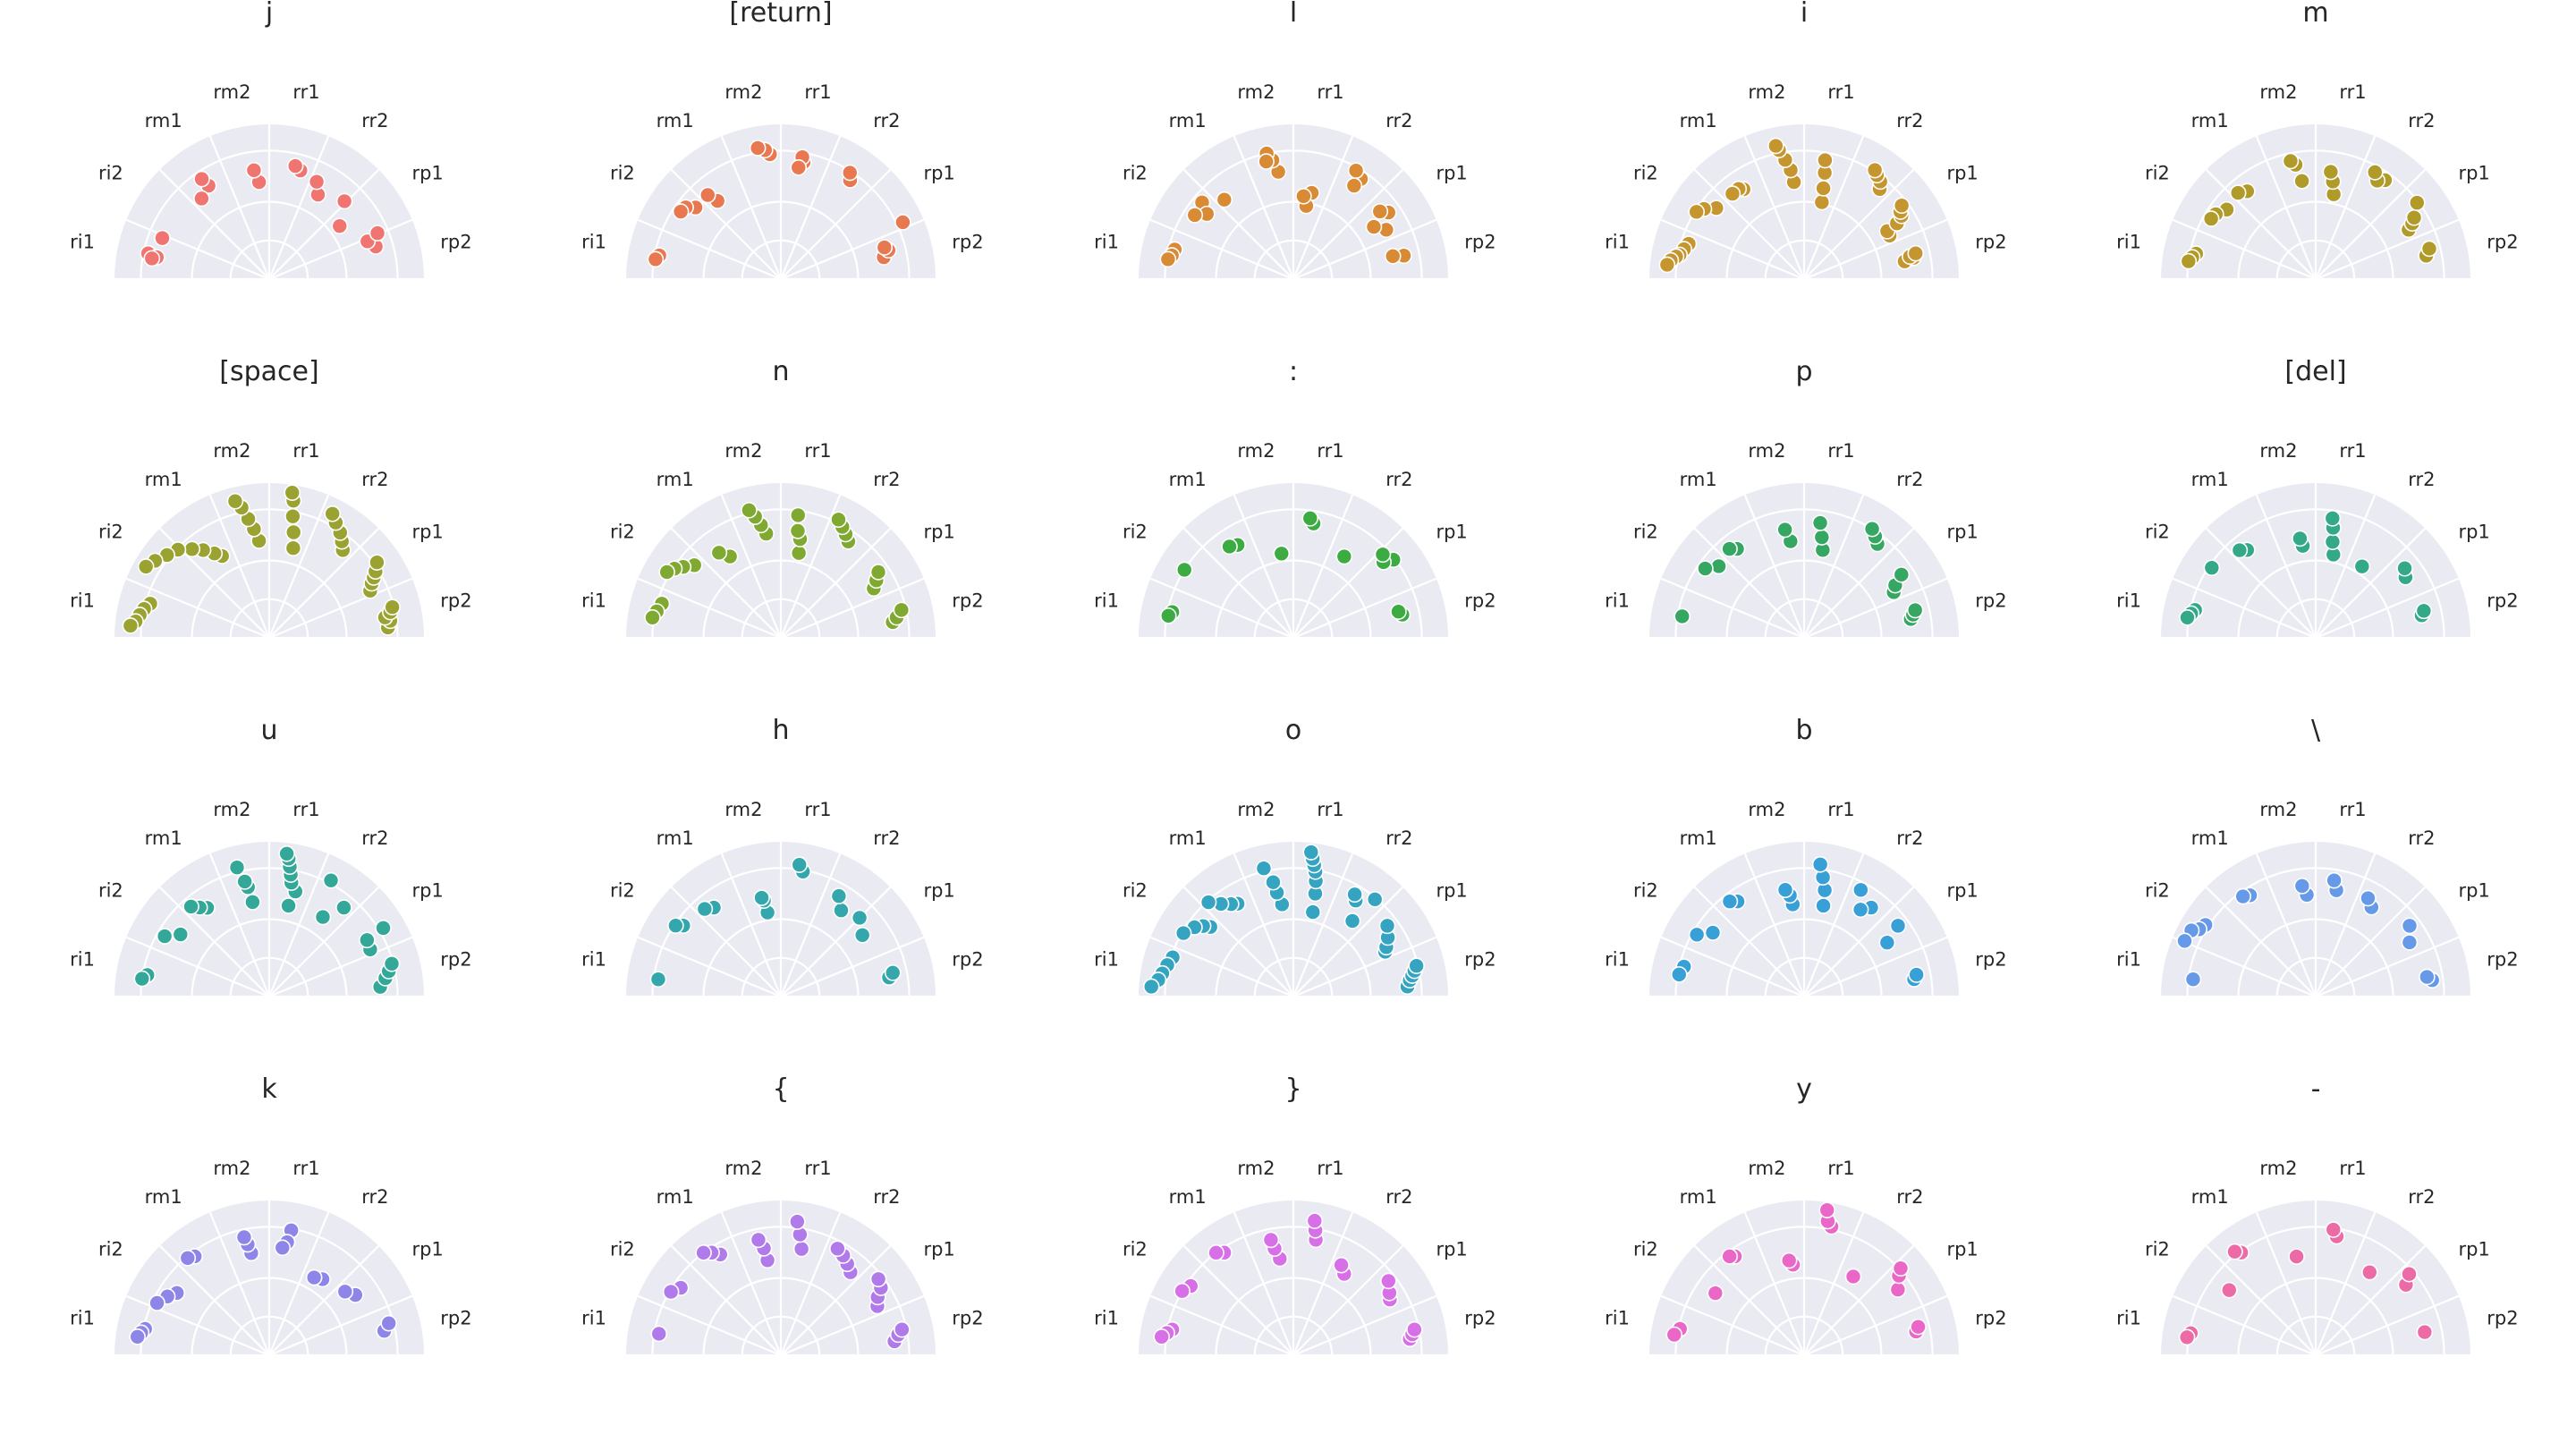  What do you see at coordinates (2316, 1089) in the screenshot?
I see `panel-title: -` at bounding box center [2316, 1089].